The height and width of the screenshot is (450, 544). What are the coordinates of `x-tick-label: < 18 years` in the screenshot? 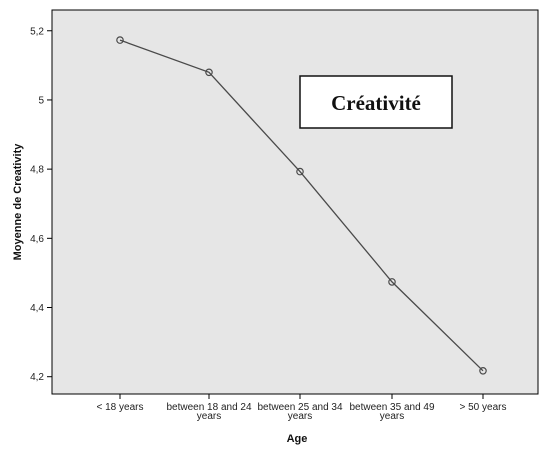 It's located at (120, 407).